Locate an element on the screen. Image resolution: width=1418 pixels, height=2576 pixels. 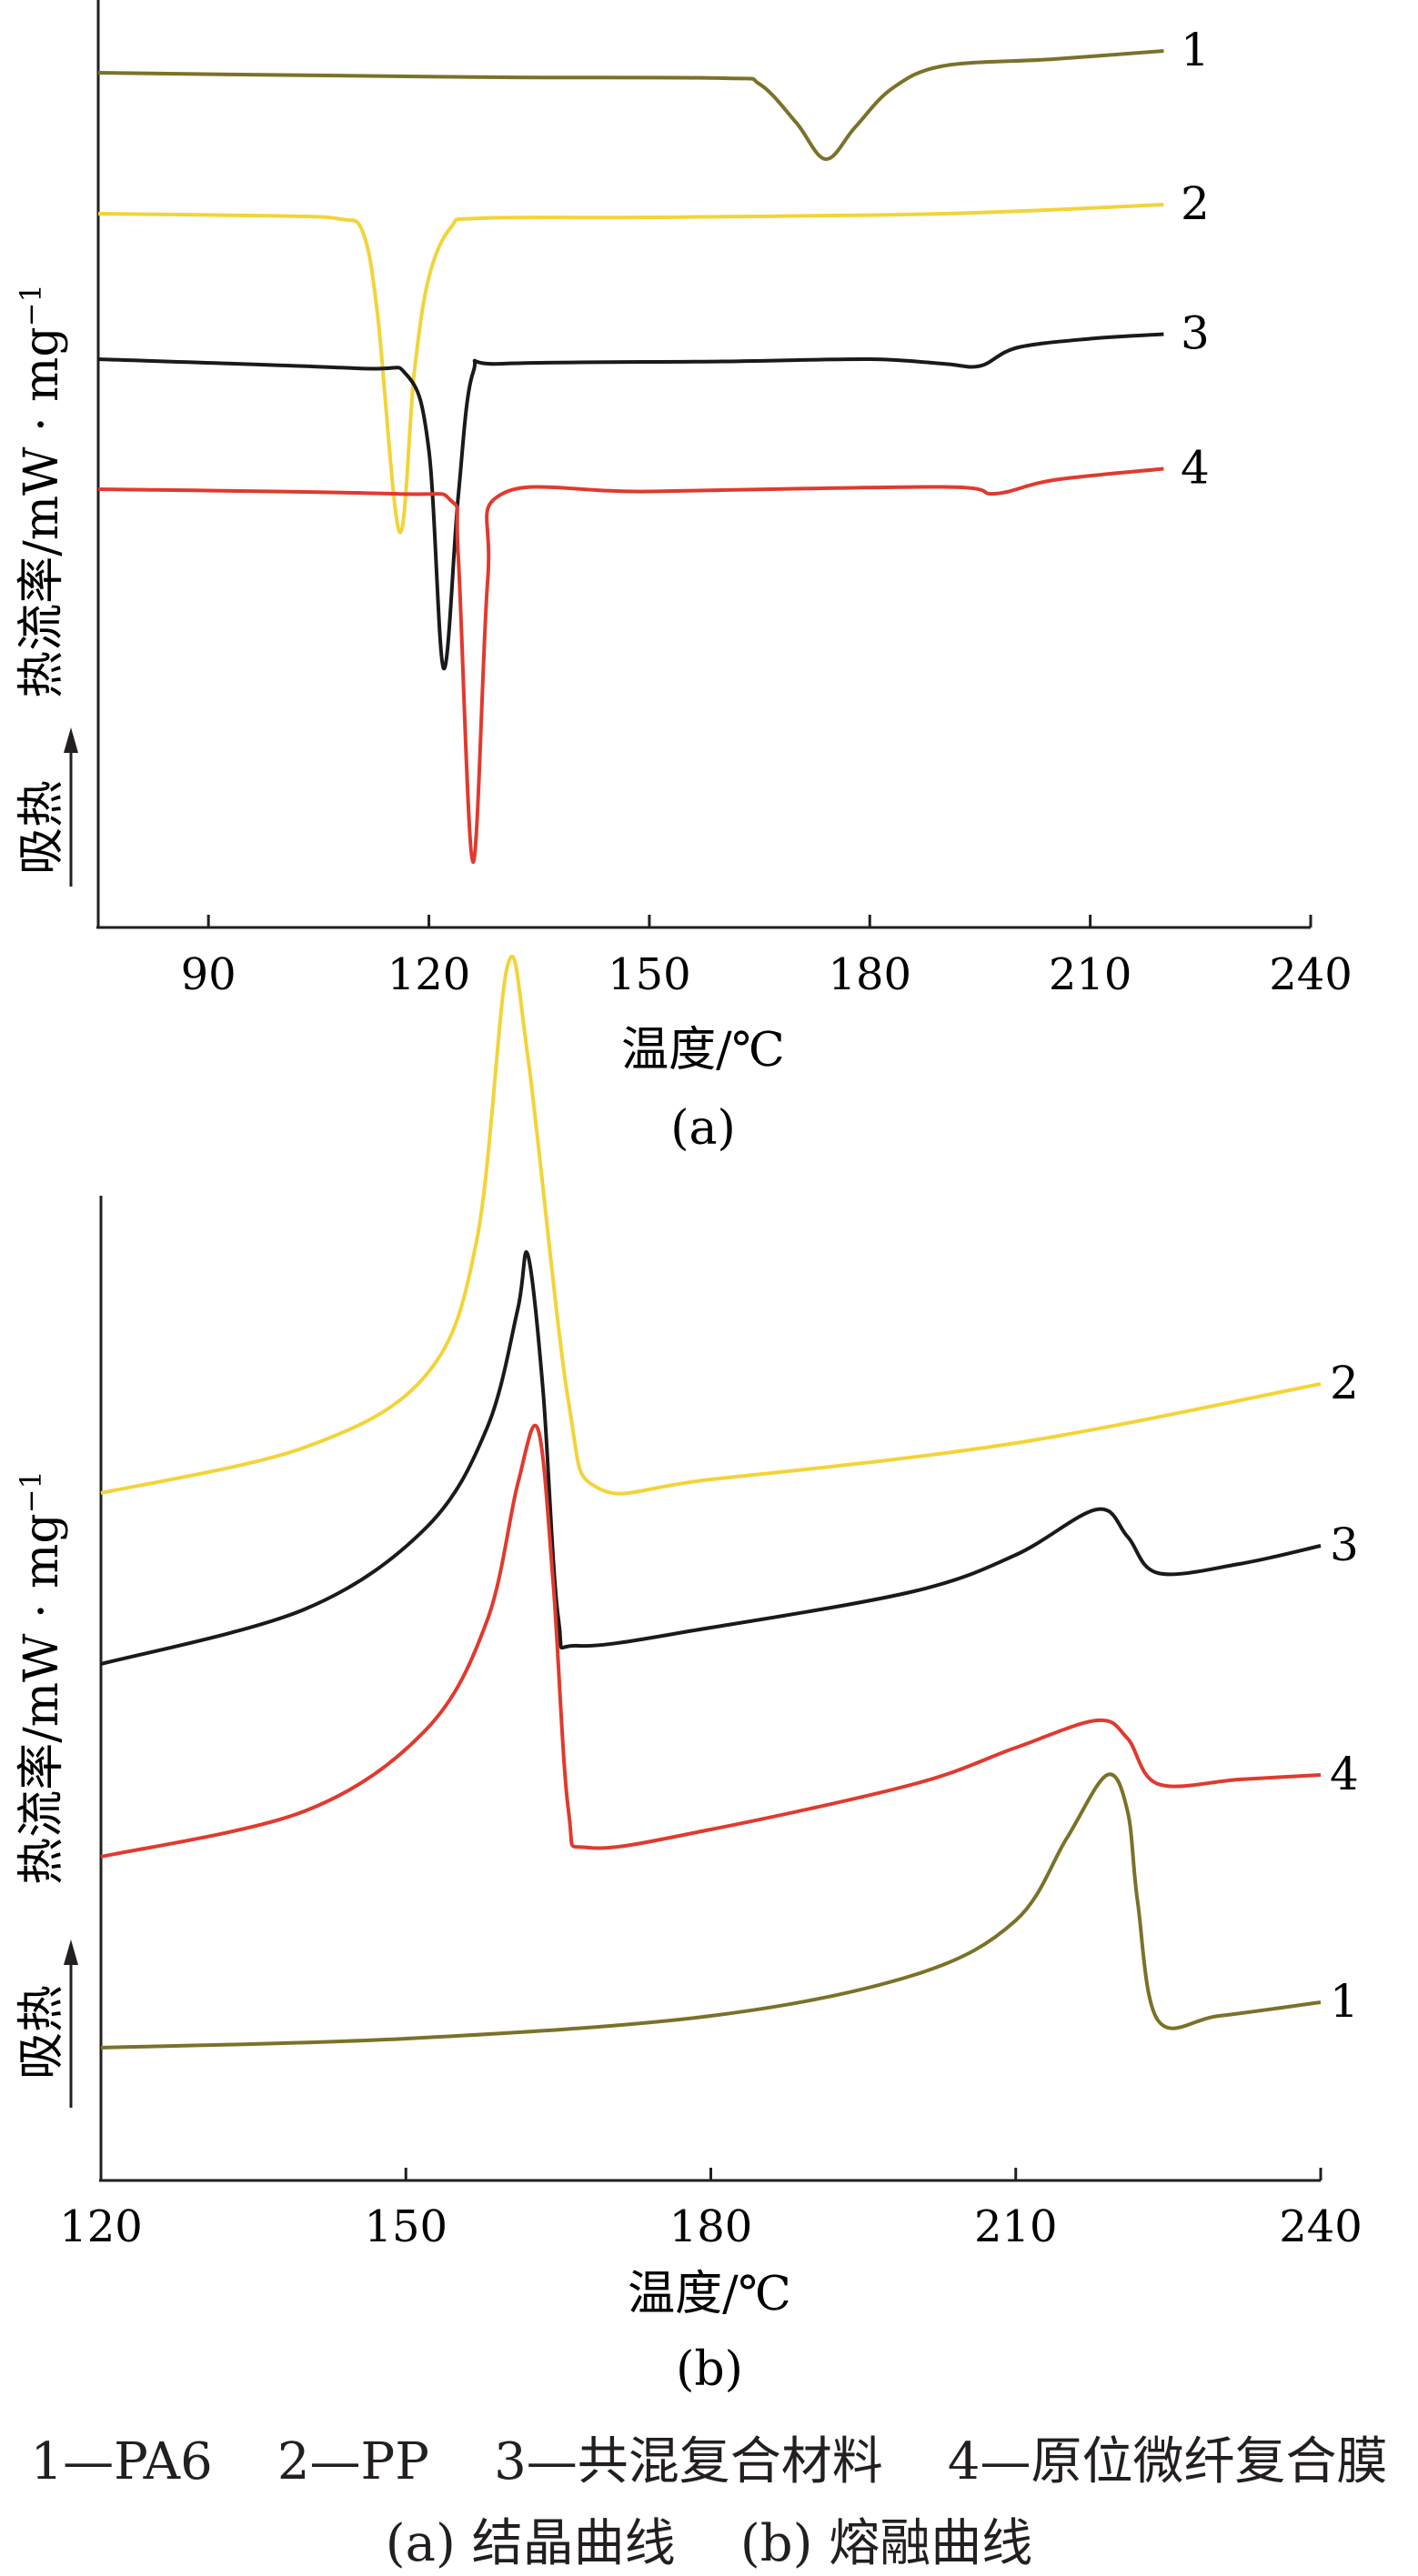
panel-a-label: (a) is located at coordinates (703, 1128).